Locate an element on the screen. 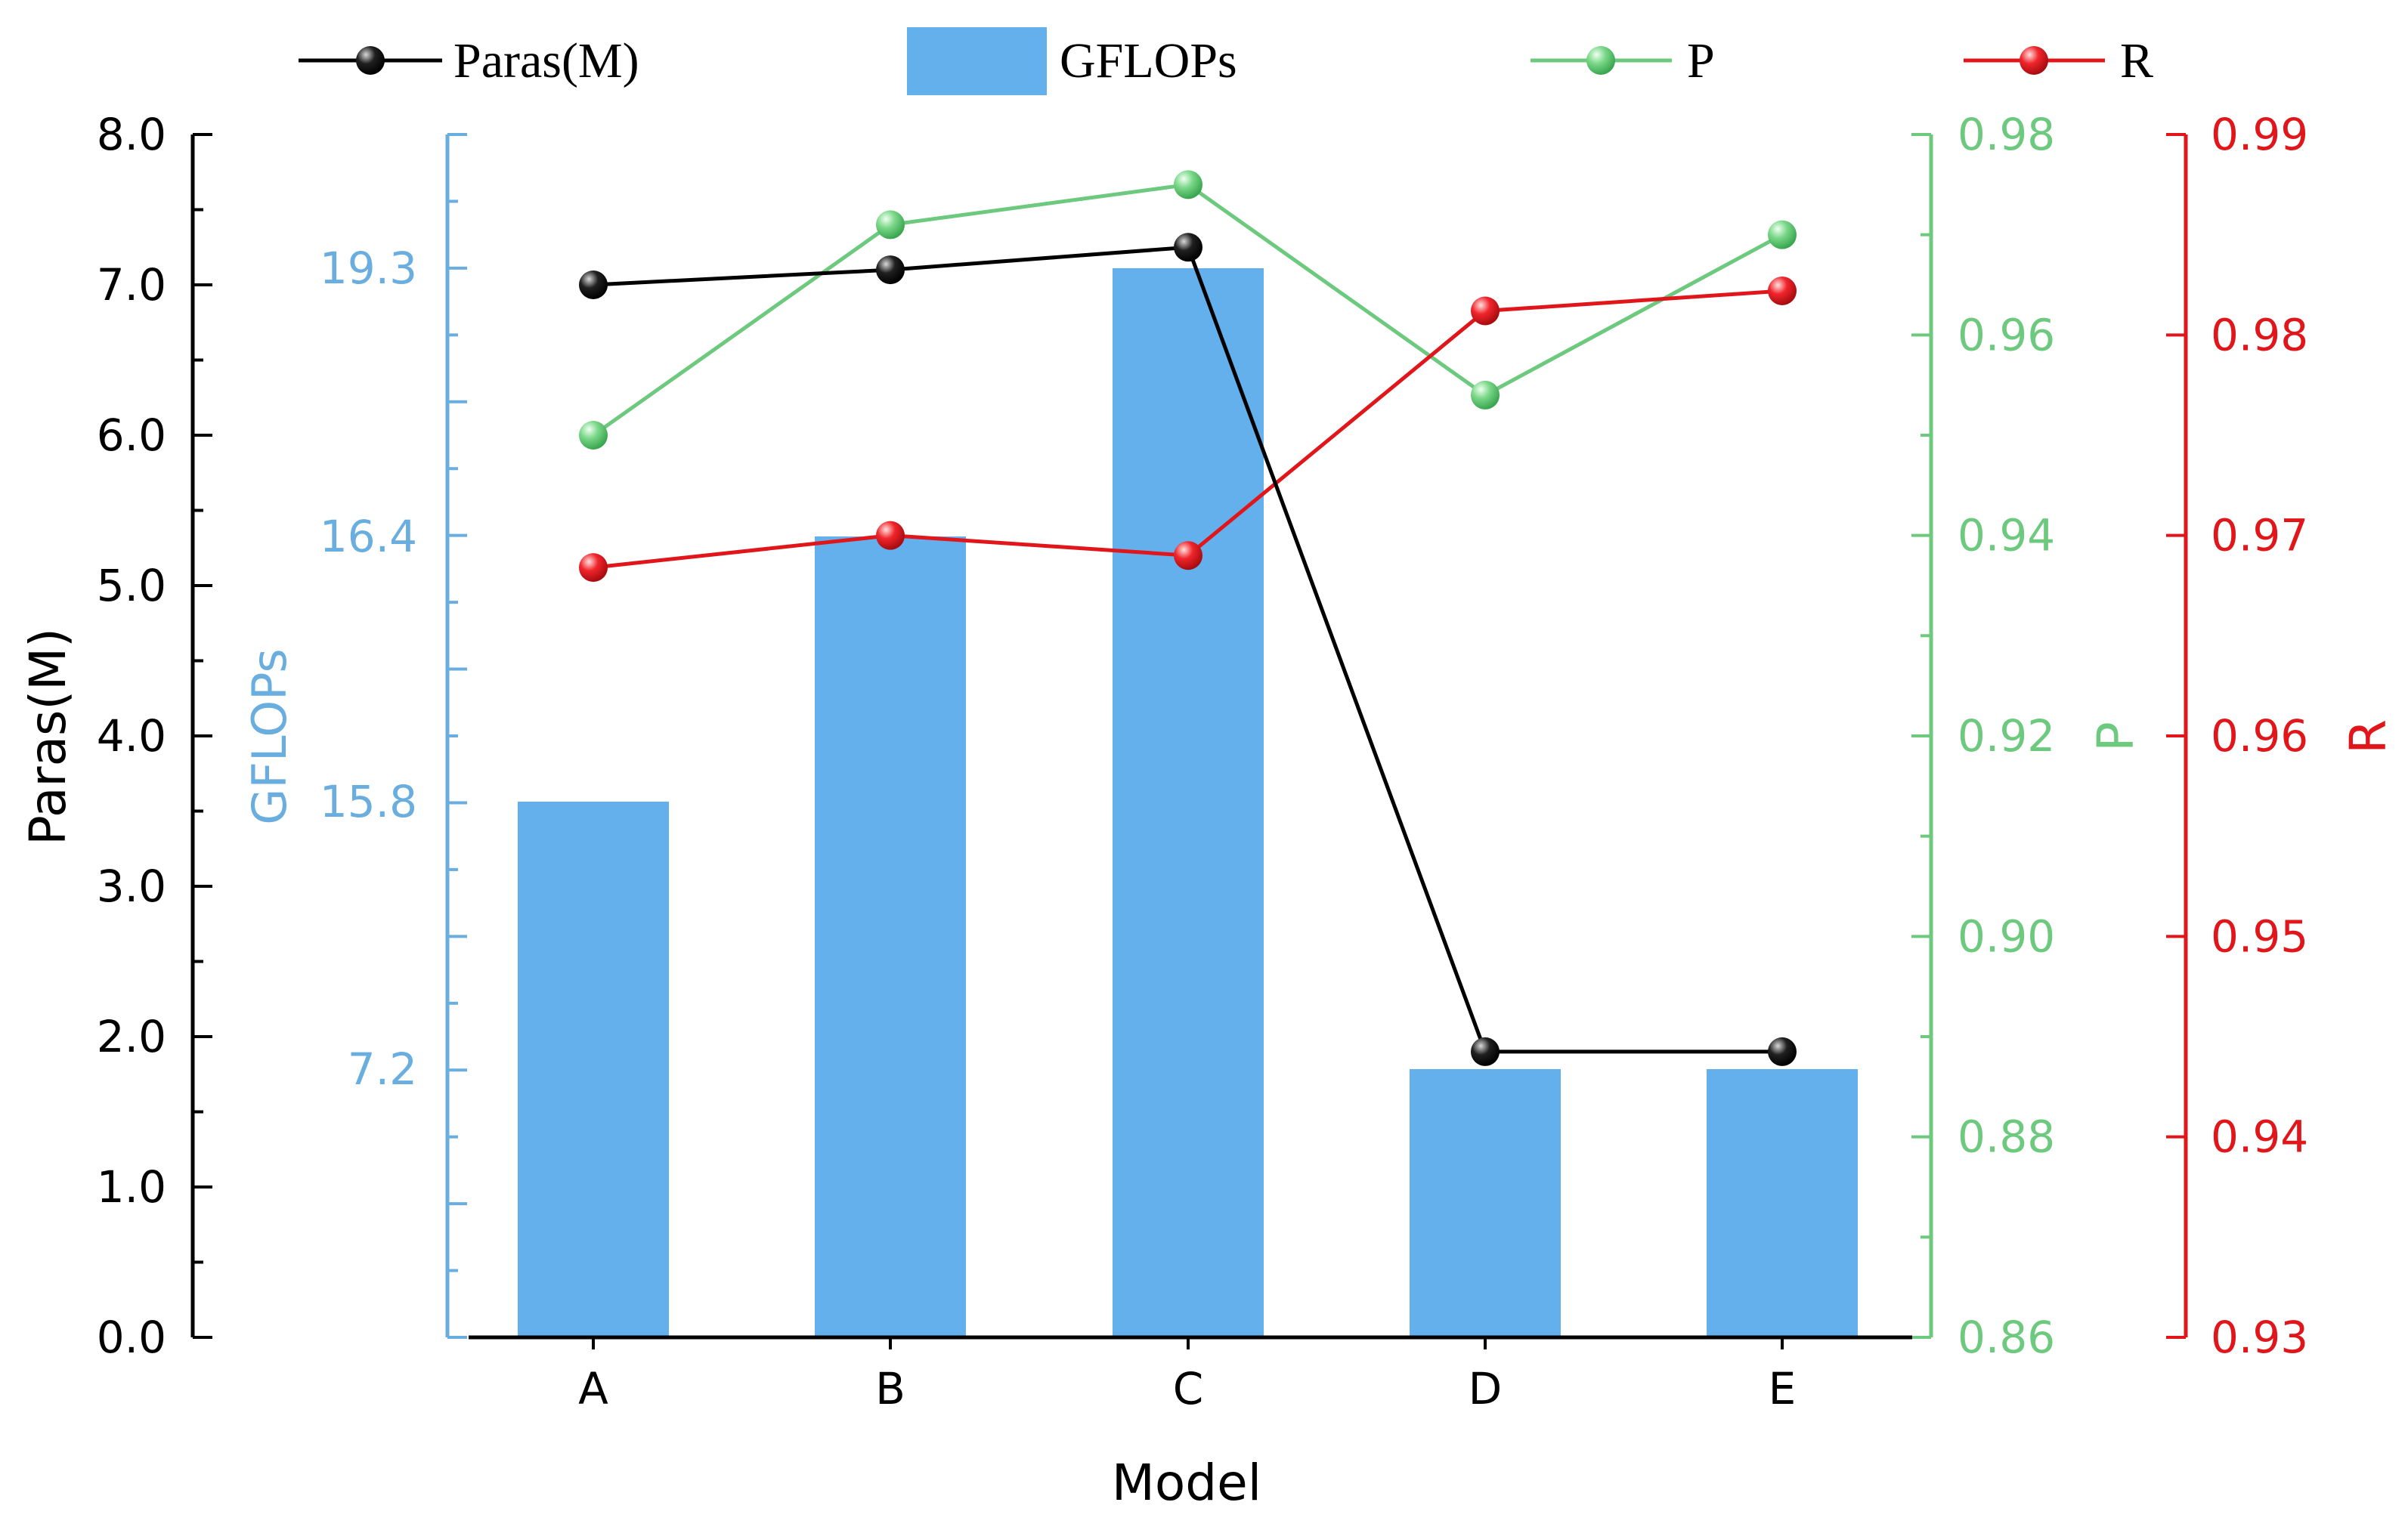 This screenshot has width=2408, height=1527. r-tick-label: 0.99 is located at coordinates (2259, 134).